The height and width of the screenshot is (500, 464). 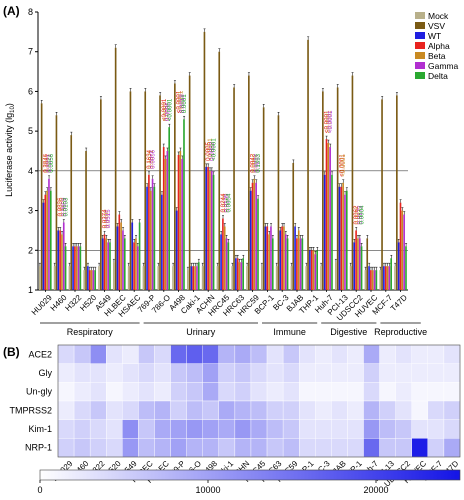 What do you see at coordinates (400, 332) in the screenshot?
I see `group-label: Reproductive` at bounding box center [400, 332].